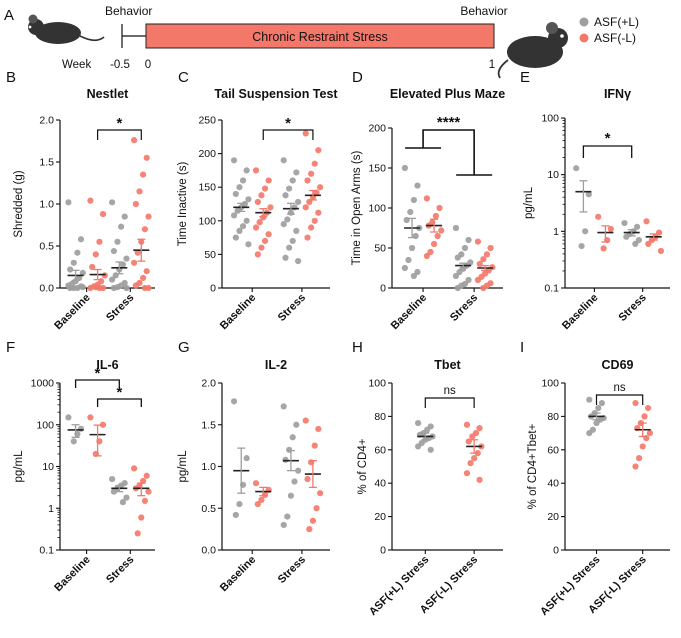 Image resolution: width=681 pixels, height=638 pixels. Describe the element at coordinates (584, 22) in the screenshot. I see `legend-marker-plus` at that location.